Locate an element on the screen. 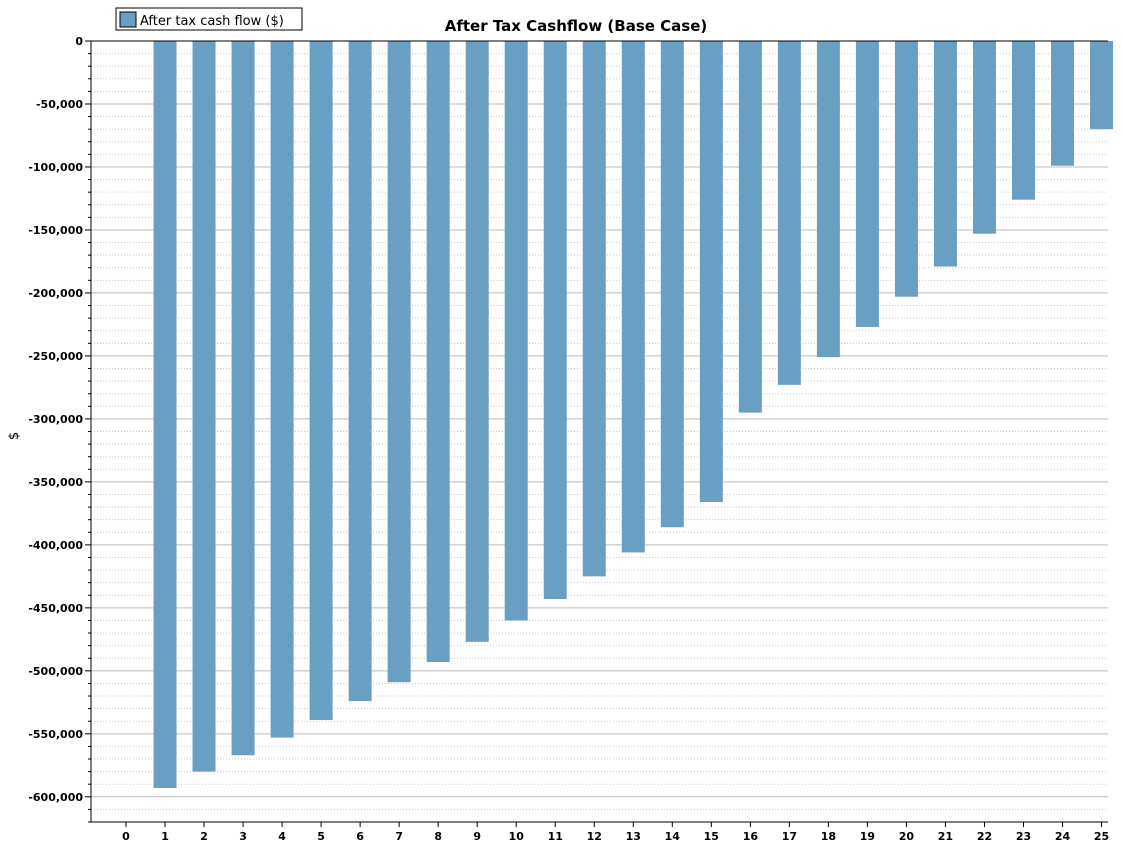 The width and height of the screenshot is (1122, 845). x-tick-label: 14 is located at coordinates (673, 836).